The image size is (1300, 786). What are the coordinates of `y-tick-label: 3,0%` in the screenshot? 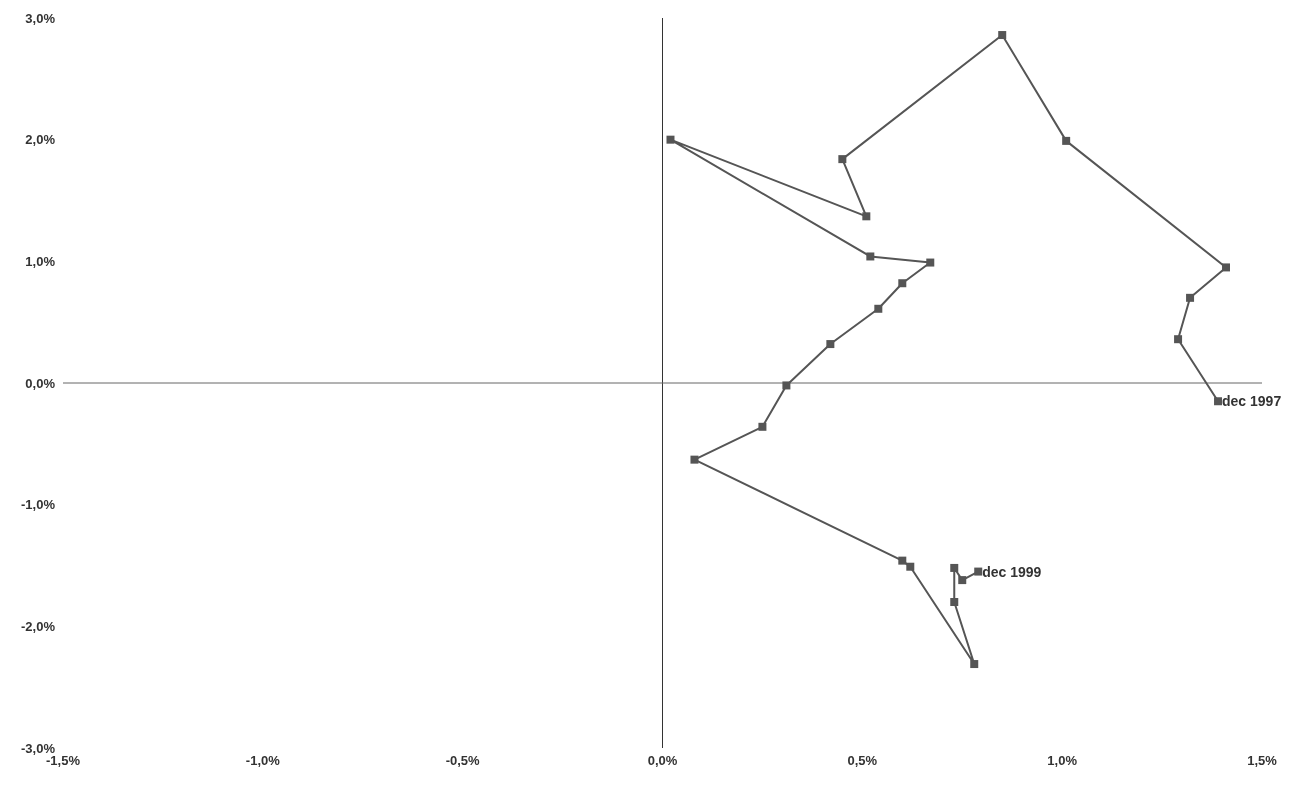 It's located at (40, 18).